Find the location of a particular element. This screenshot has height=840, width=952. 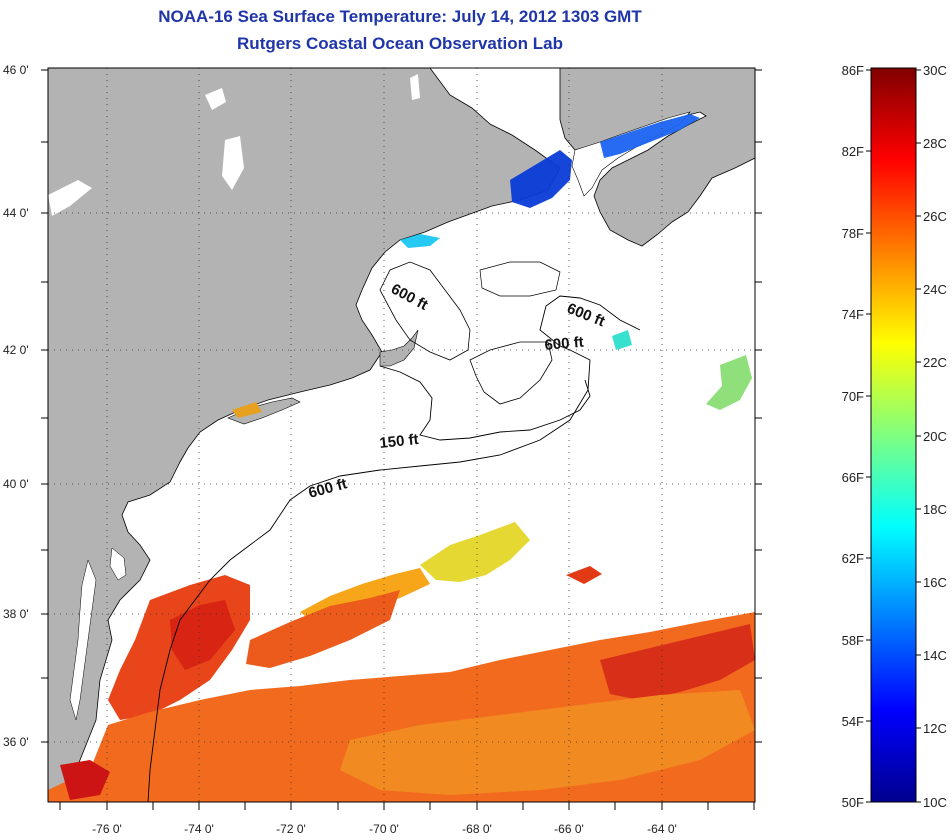

lon-label: -68 0' is located at coordinates (477, 829).